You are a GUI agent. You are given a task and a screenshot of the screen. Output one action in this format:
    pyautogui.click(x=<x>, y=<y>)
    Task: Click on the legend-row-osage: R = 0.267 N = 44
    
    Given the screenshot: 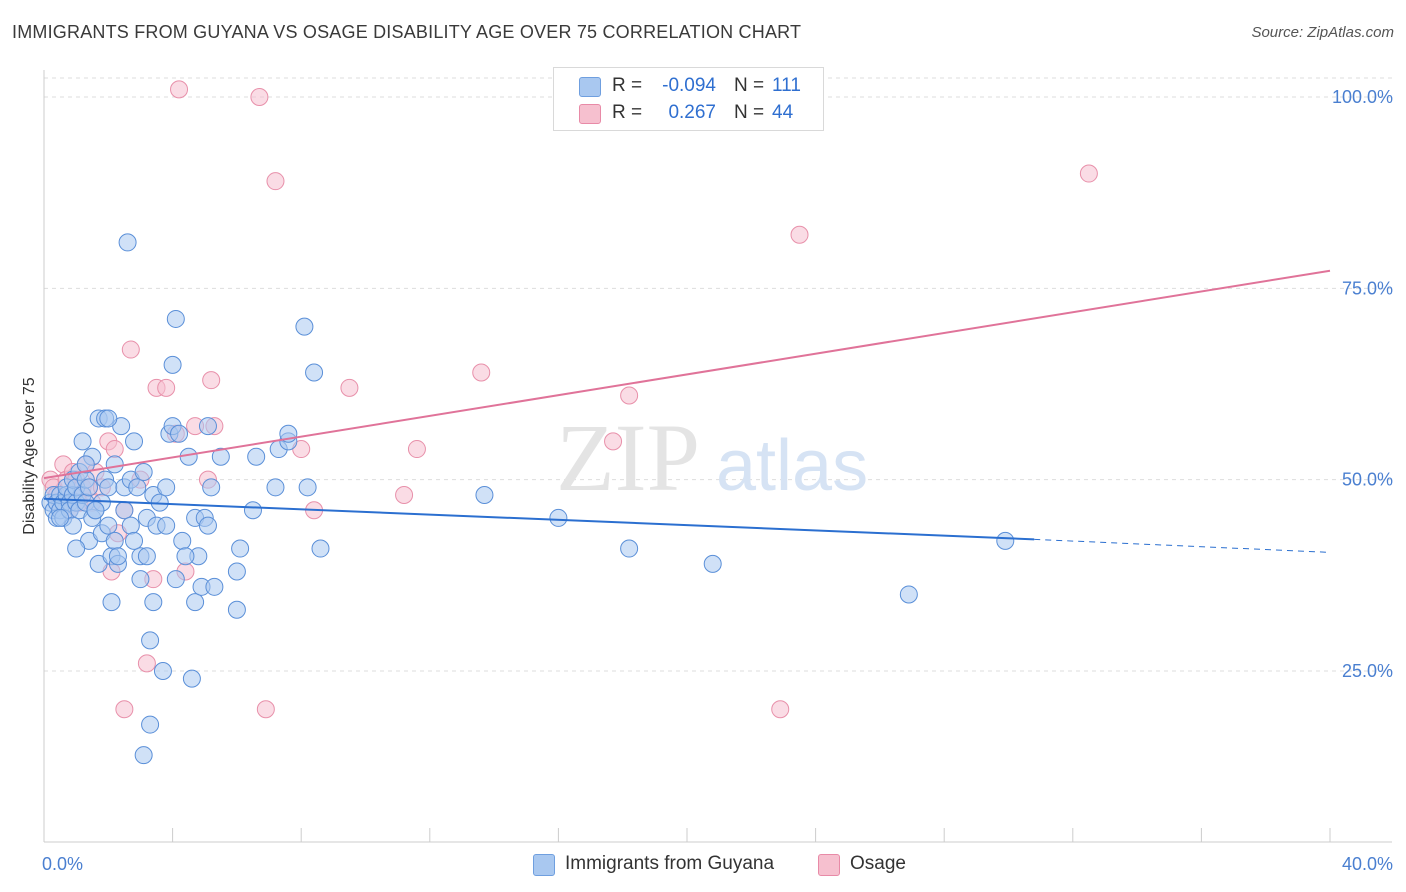 What is the action you would take?
    pyautogui.click(x=688, y=114)
    